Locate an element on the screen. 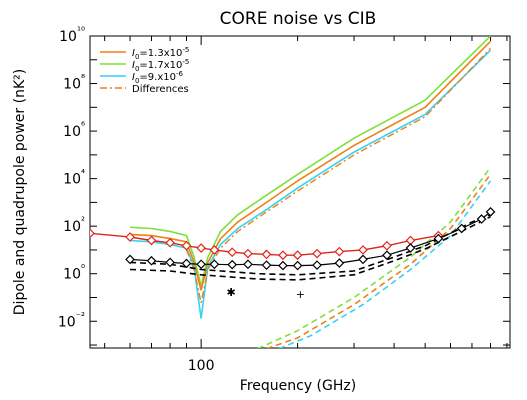 The width and height of the screenshot is (527, 400). y-tick-label: 10⁸ is located at coordinates (74, 83).